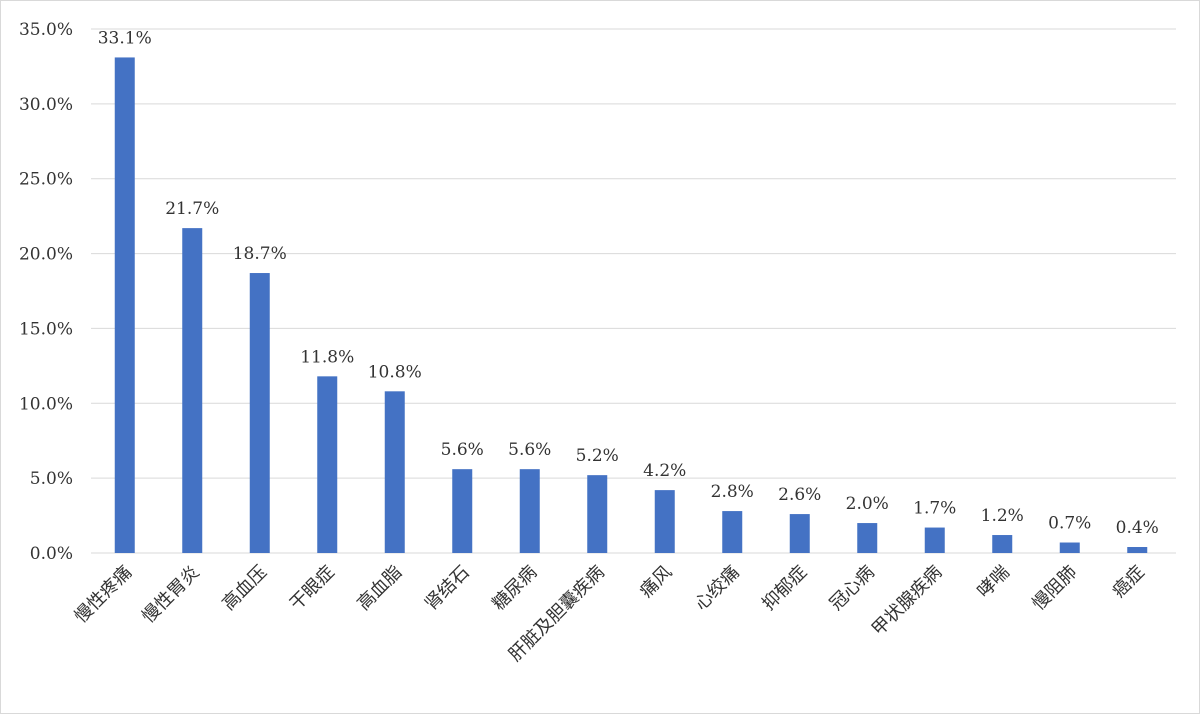 This screenshot has width=1200, height=714. What do you see at coordinates (934, 509) in the screenshot?
I see `data-label: 1.7%` at bounding box center [934, 509].